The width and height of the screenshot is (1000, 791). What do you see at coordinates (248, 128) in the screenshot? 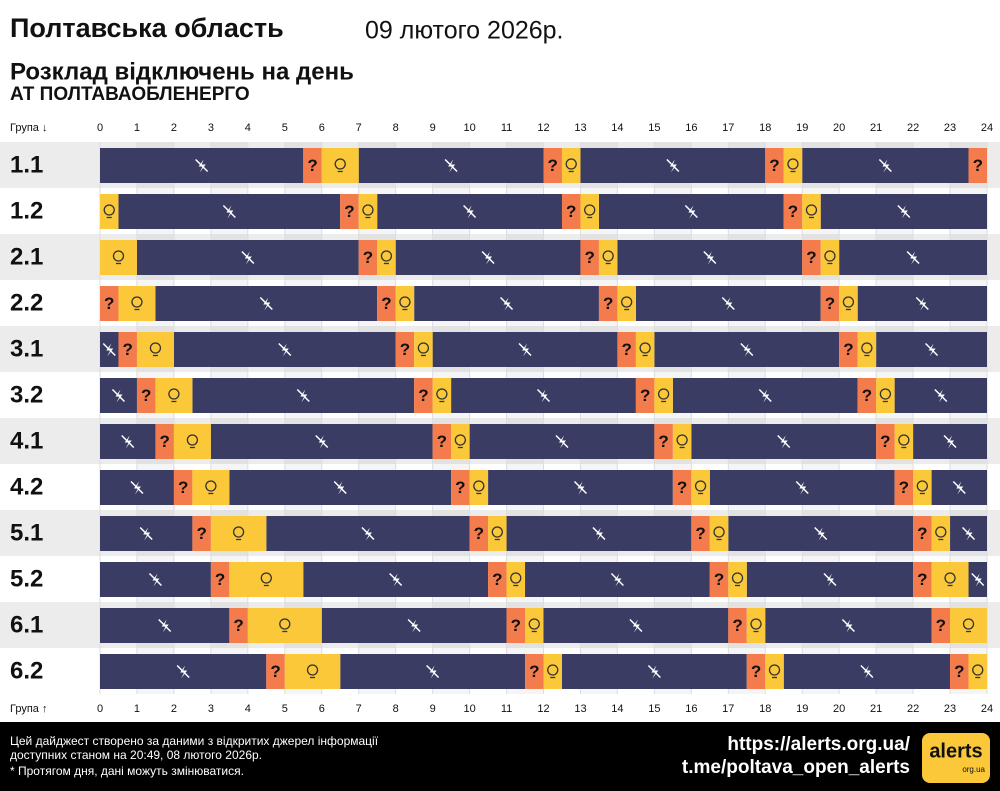
I see `x-tick-label: 4` at bounding box center [248, 128].